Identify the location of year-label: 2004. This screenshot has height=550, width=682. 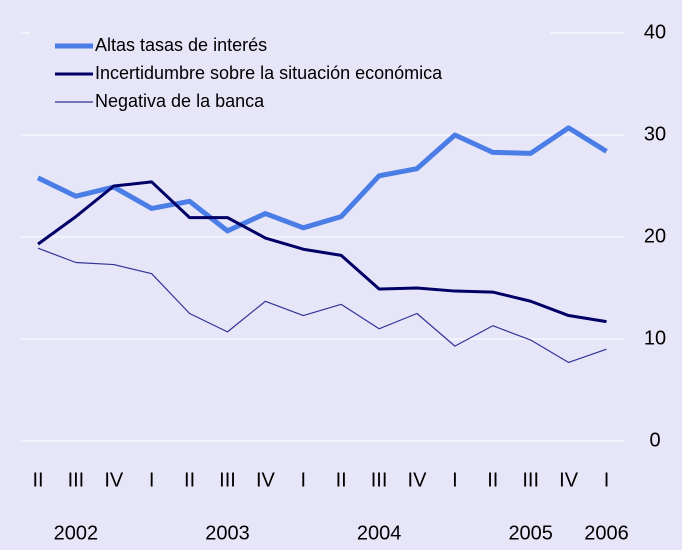
(379, 533).